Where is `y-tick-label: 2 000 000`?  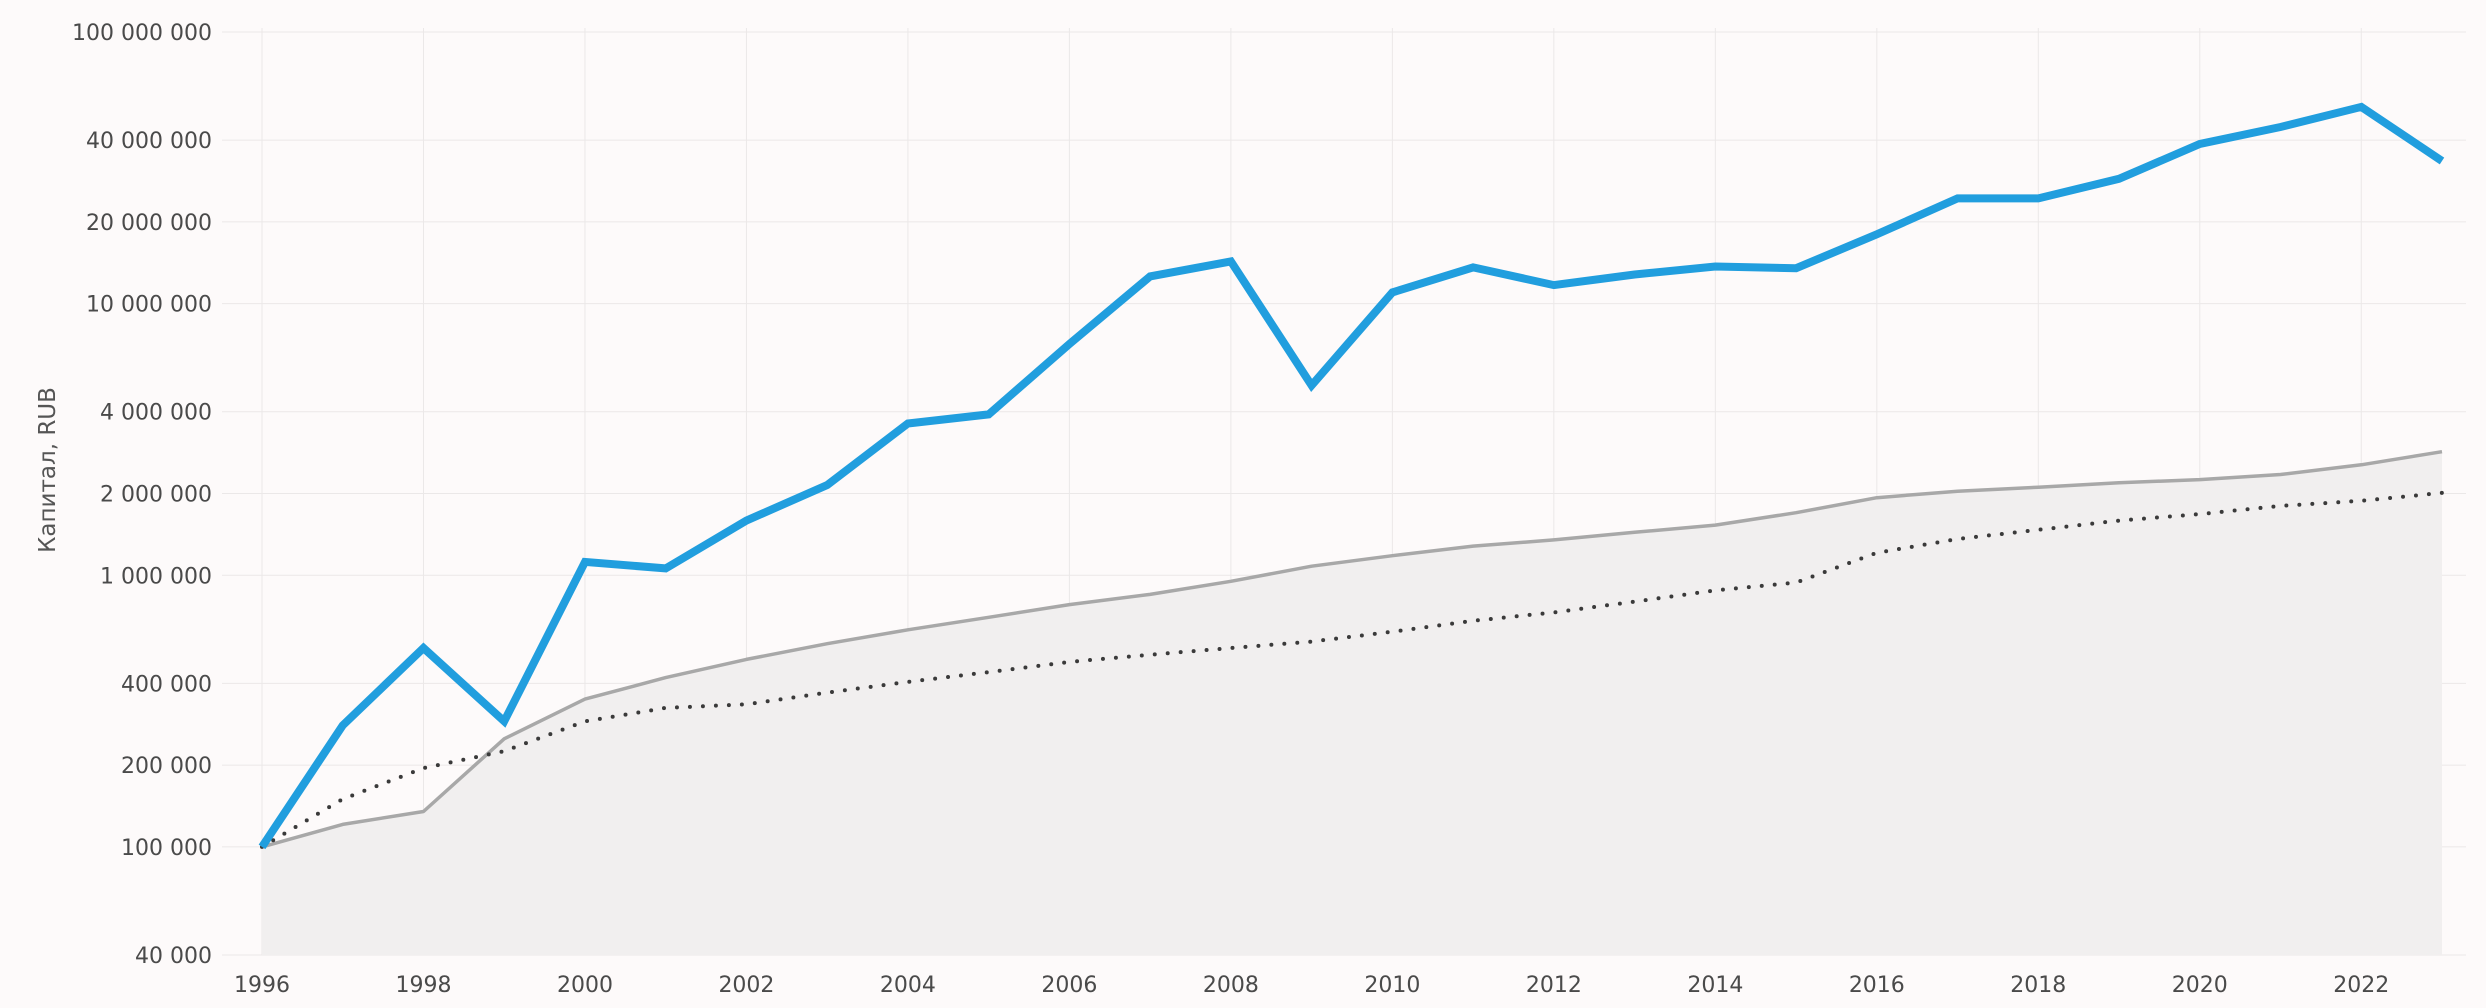
y-tick-label: 2 000 000 is located at coordinates (156, 495).